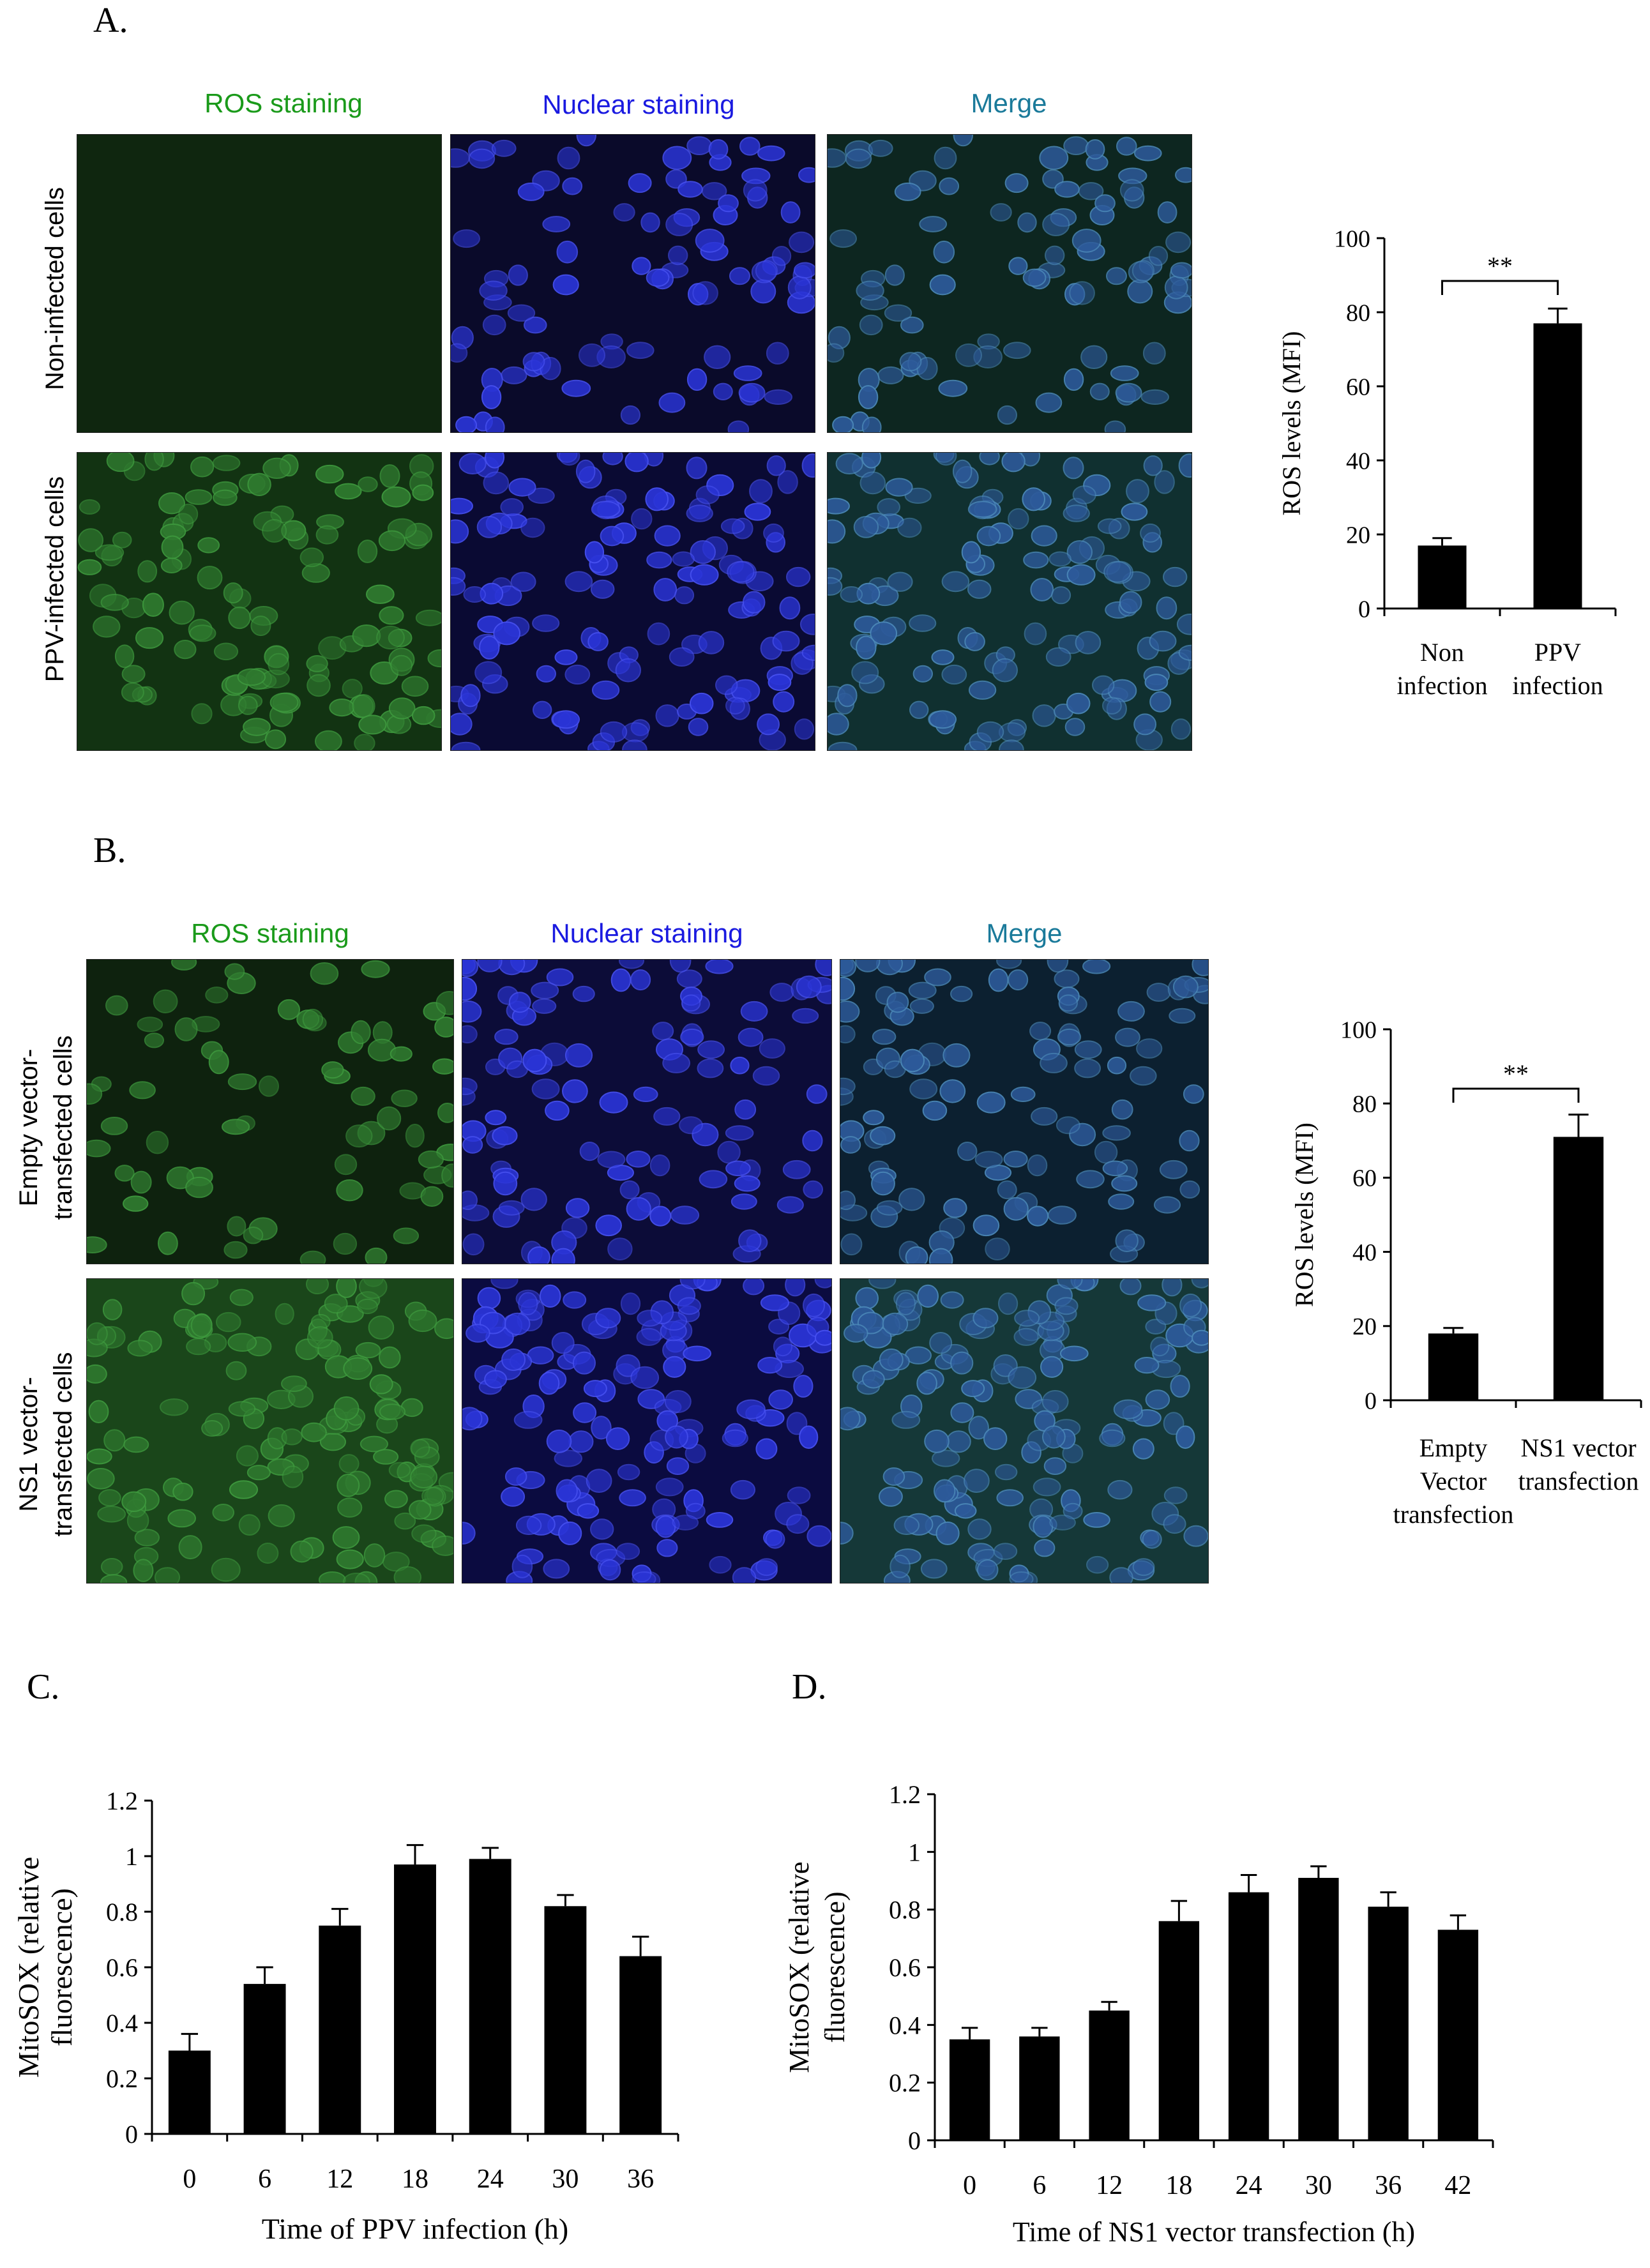 The height and width of the screenshot is (2268, 1650). What do you see at coordinates (1009, 103) in the screenshot?
I see `col-head-merge: Merge` at bounding box center [1009, 103].